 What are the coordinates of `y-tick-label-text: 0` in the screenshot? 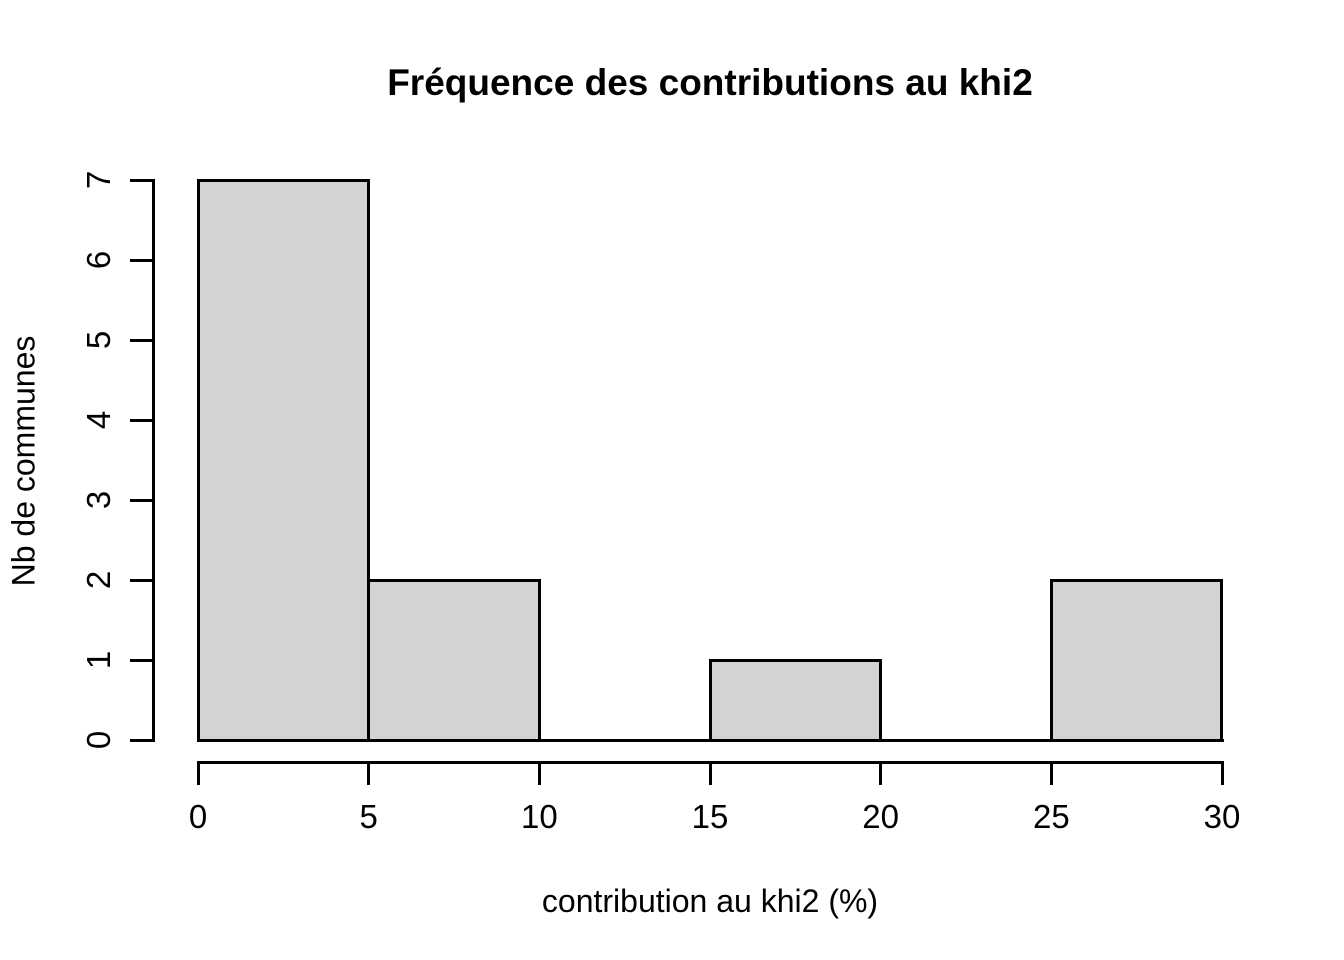 It's located at (98, 740).